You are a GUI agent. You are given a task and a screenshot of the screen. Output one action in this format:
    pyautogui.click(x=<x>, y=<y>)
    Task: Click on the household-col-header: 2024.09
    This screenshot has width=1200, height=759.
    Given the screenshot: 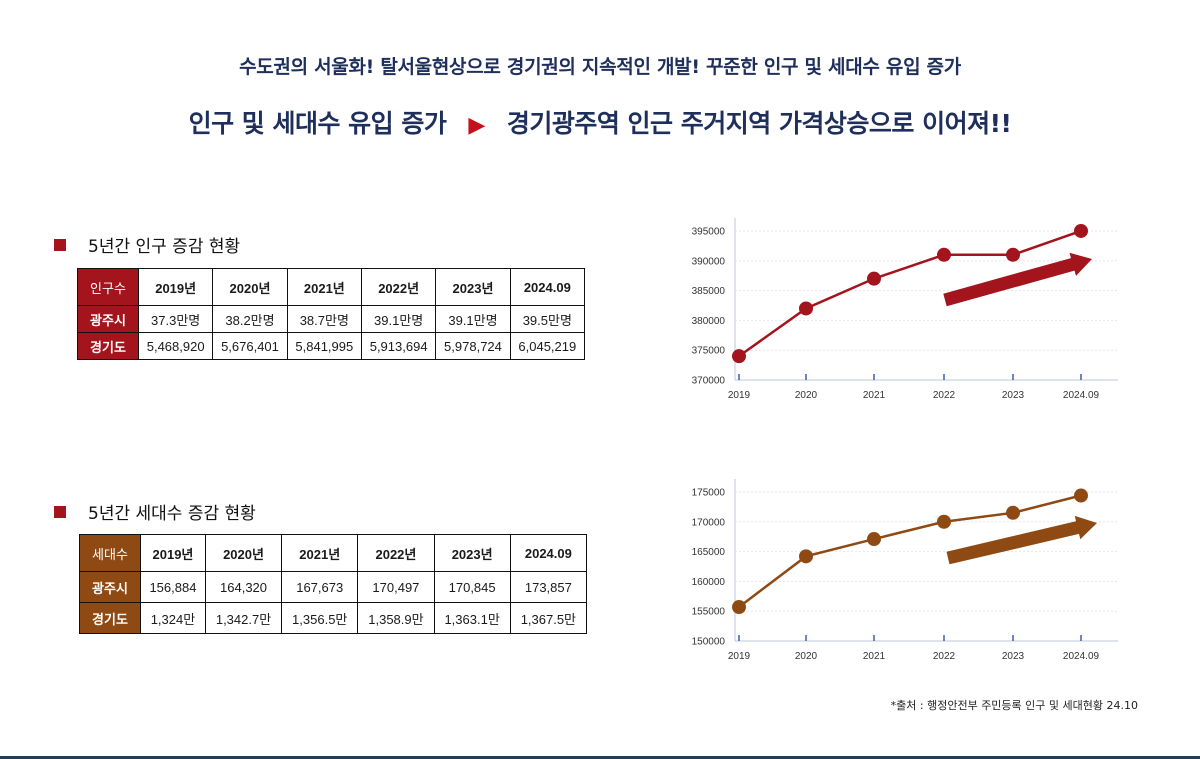 What is the action you would take?
    pyautogui.click(x=548, y=553)
    